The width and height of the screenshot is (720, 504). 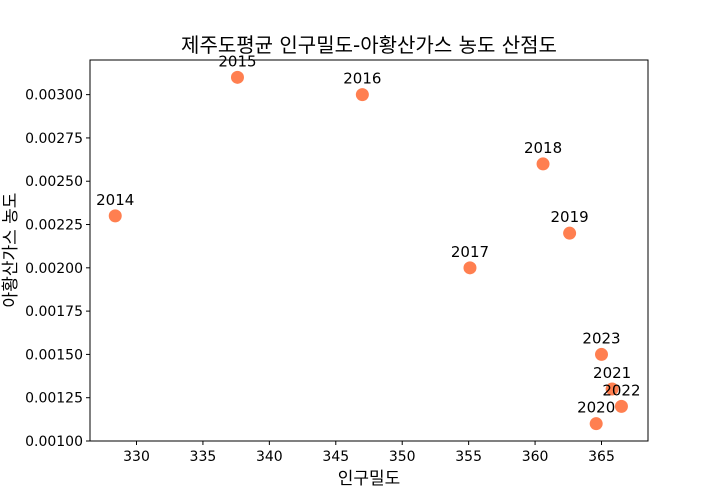 I want to click on data-label-2019: 2019, so click(x=570, y=217).